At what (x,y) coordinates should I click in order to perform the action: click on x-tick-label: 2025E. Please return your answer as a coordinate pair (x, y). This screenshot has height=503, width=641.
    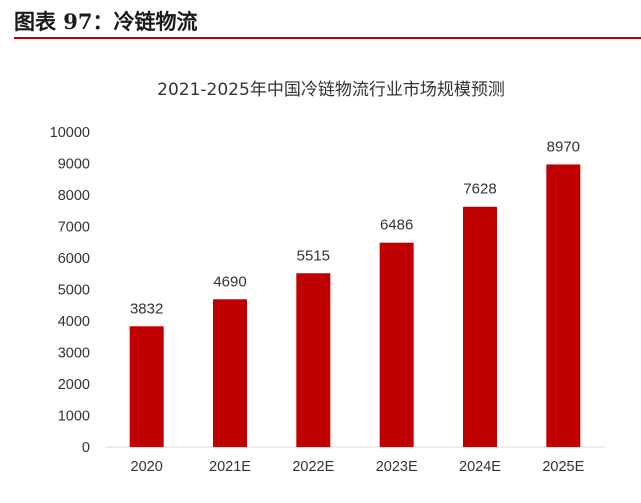
    Looking at the image, I should click on (563, 467).